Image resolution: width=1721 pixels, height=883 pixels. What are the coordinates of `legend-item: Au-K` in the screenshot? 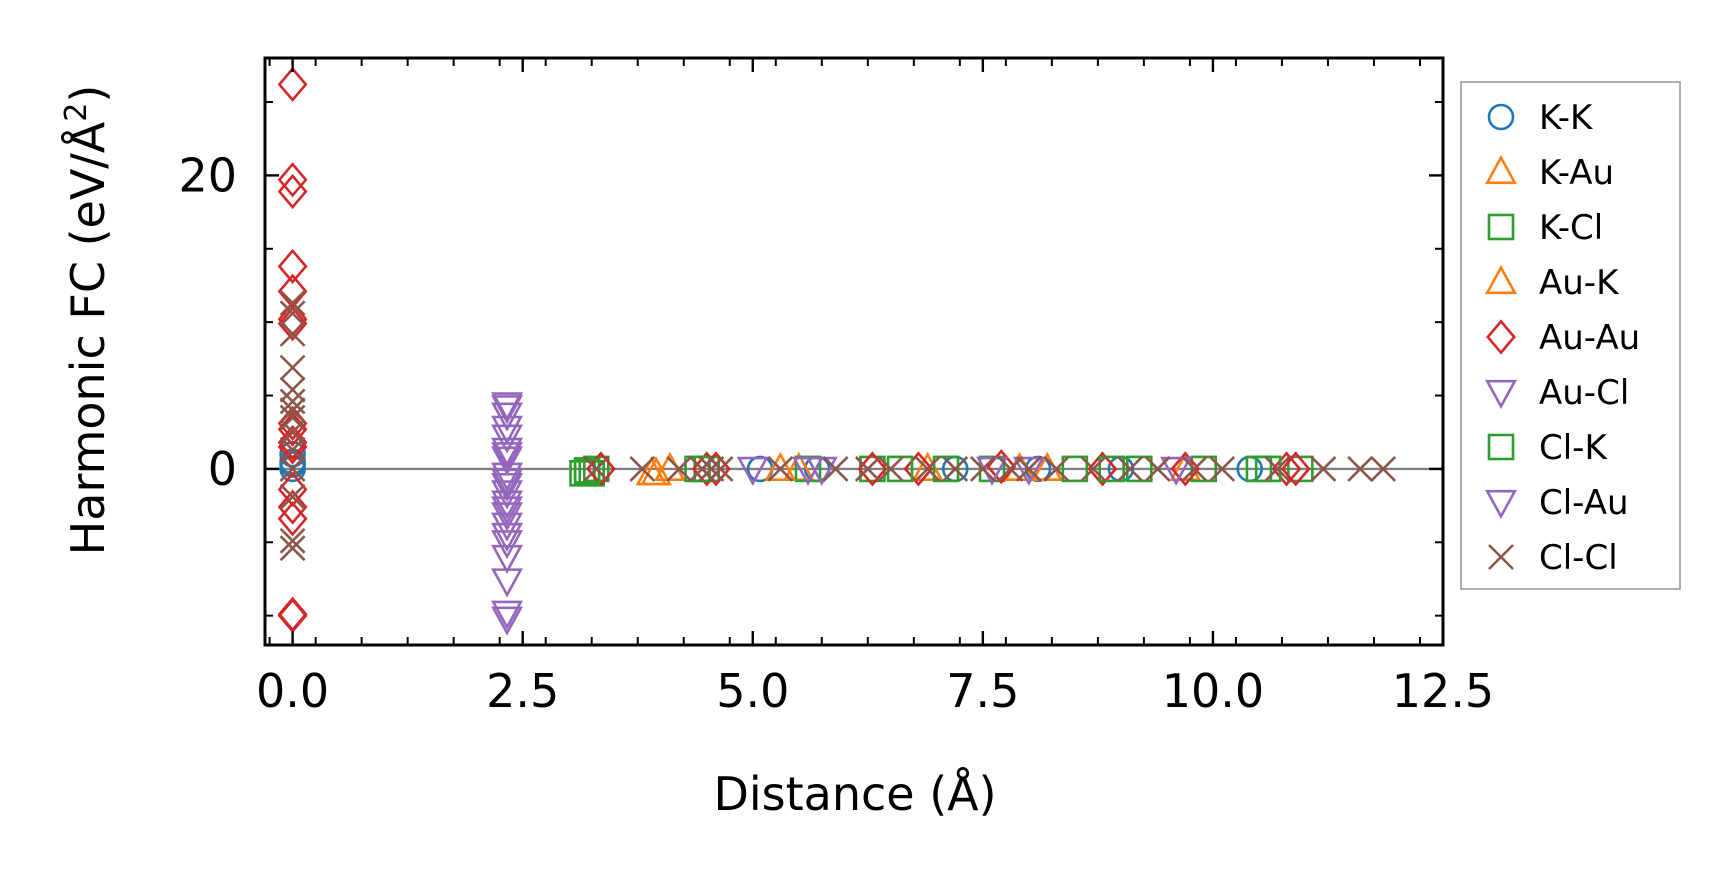 It's located at (1552, 283).